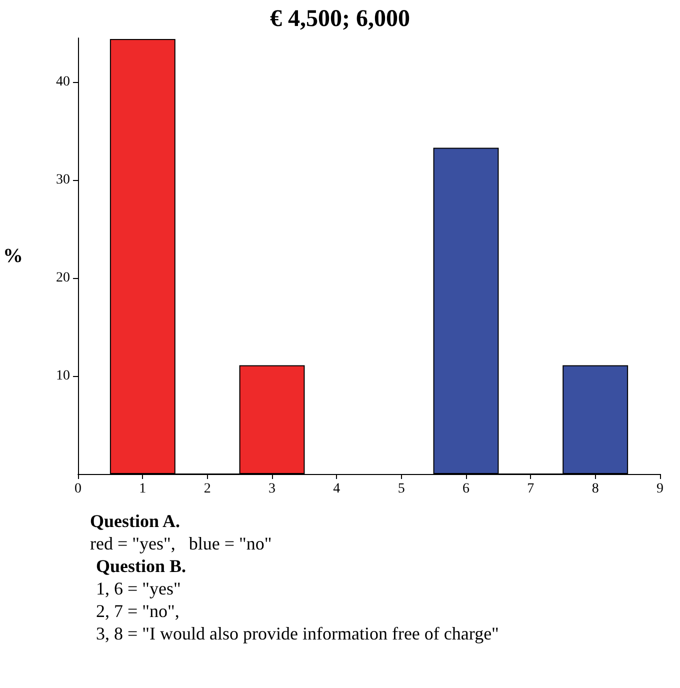 This screenshot has height=688, width=680. I want to click on text: 3, 8 = "I would also provide information free of charge", so click(297, 634).